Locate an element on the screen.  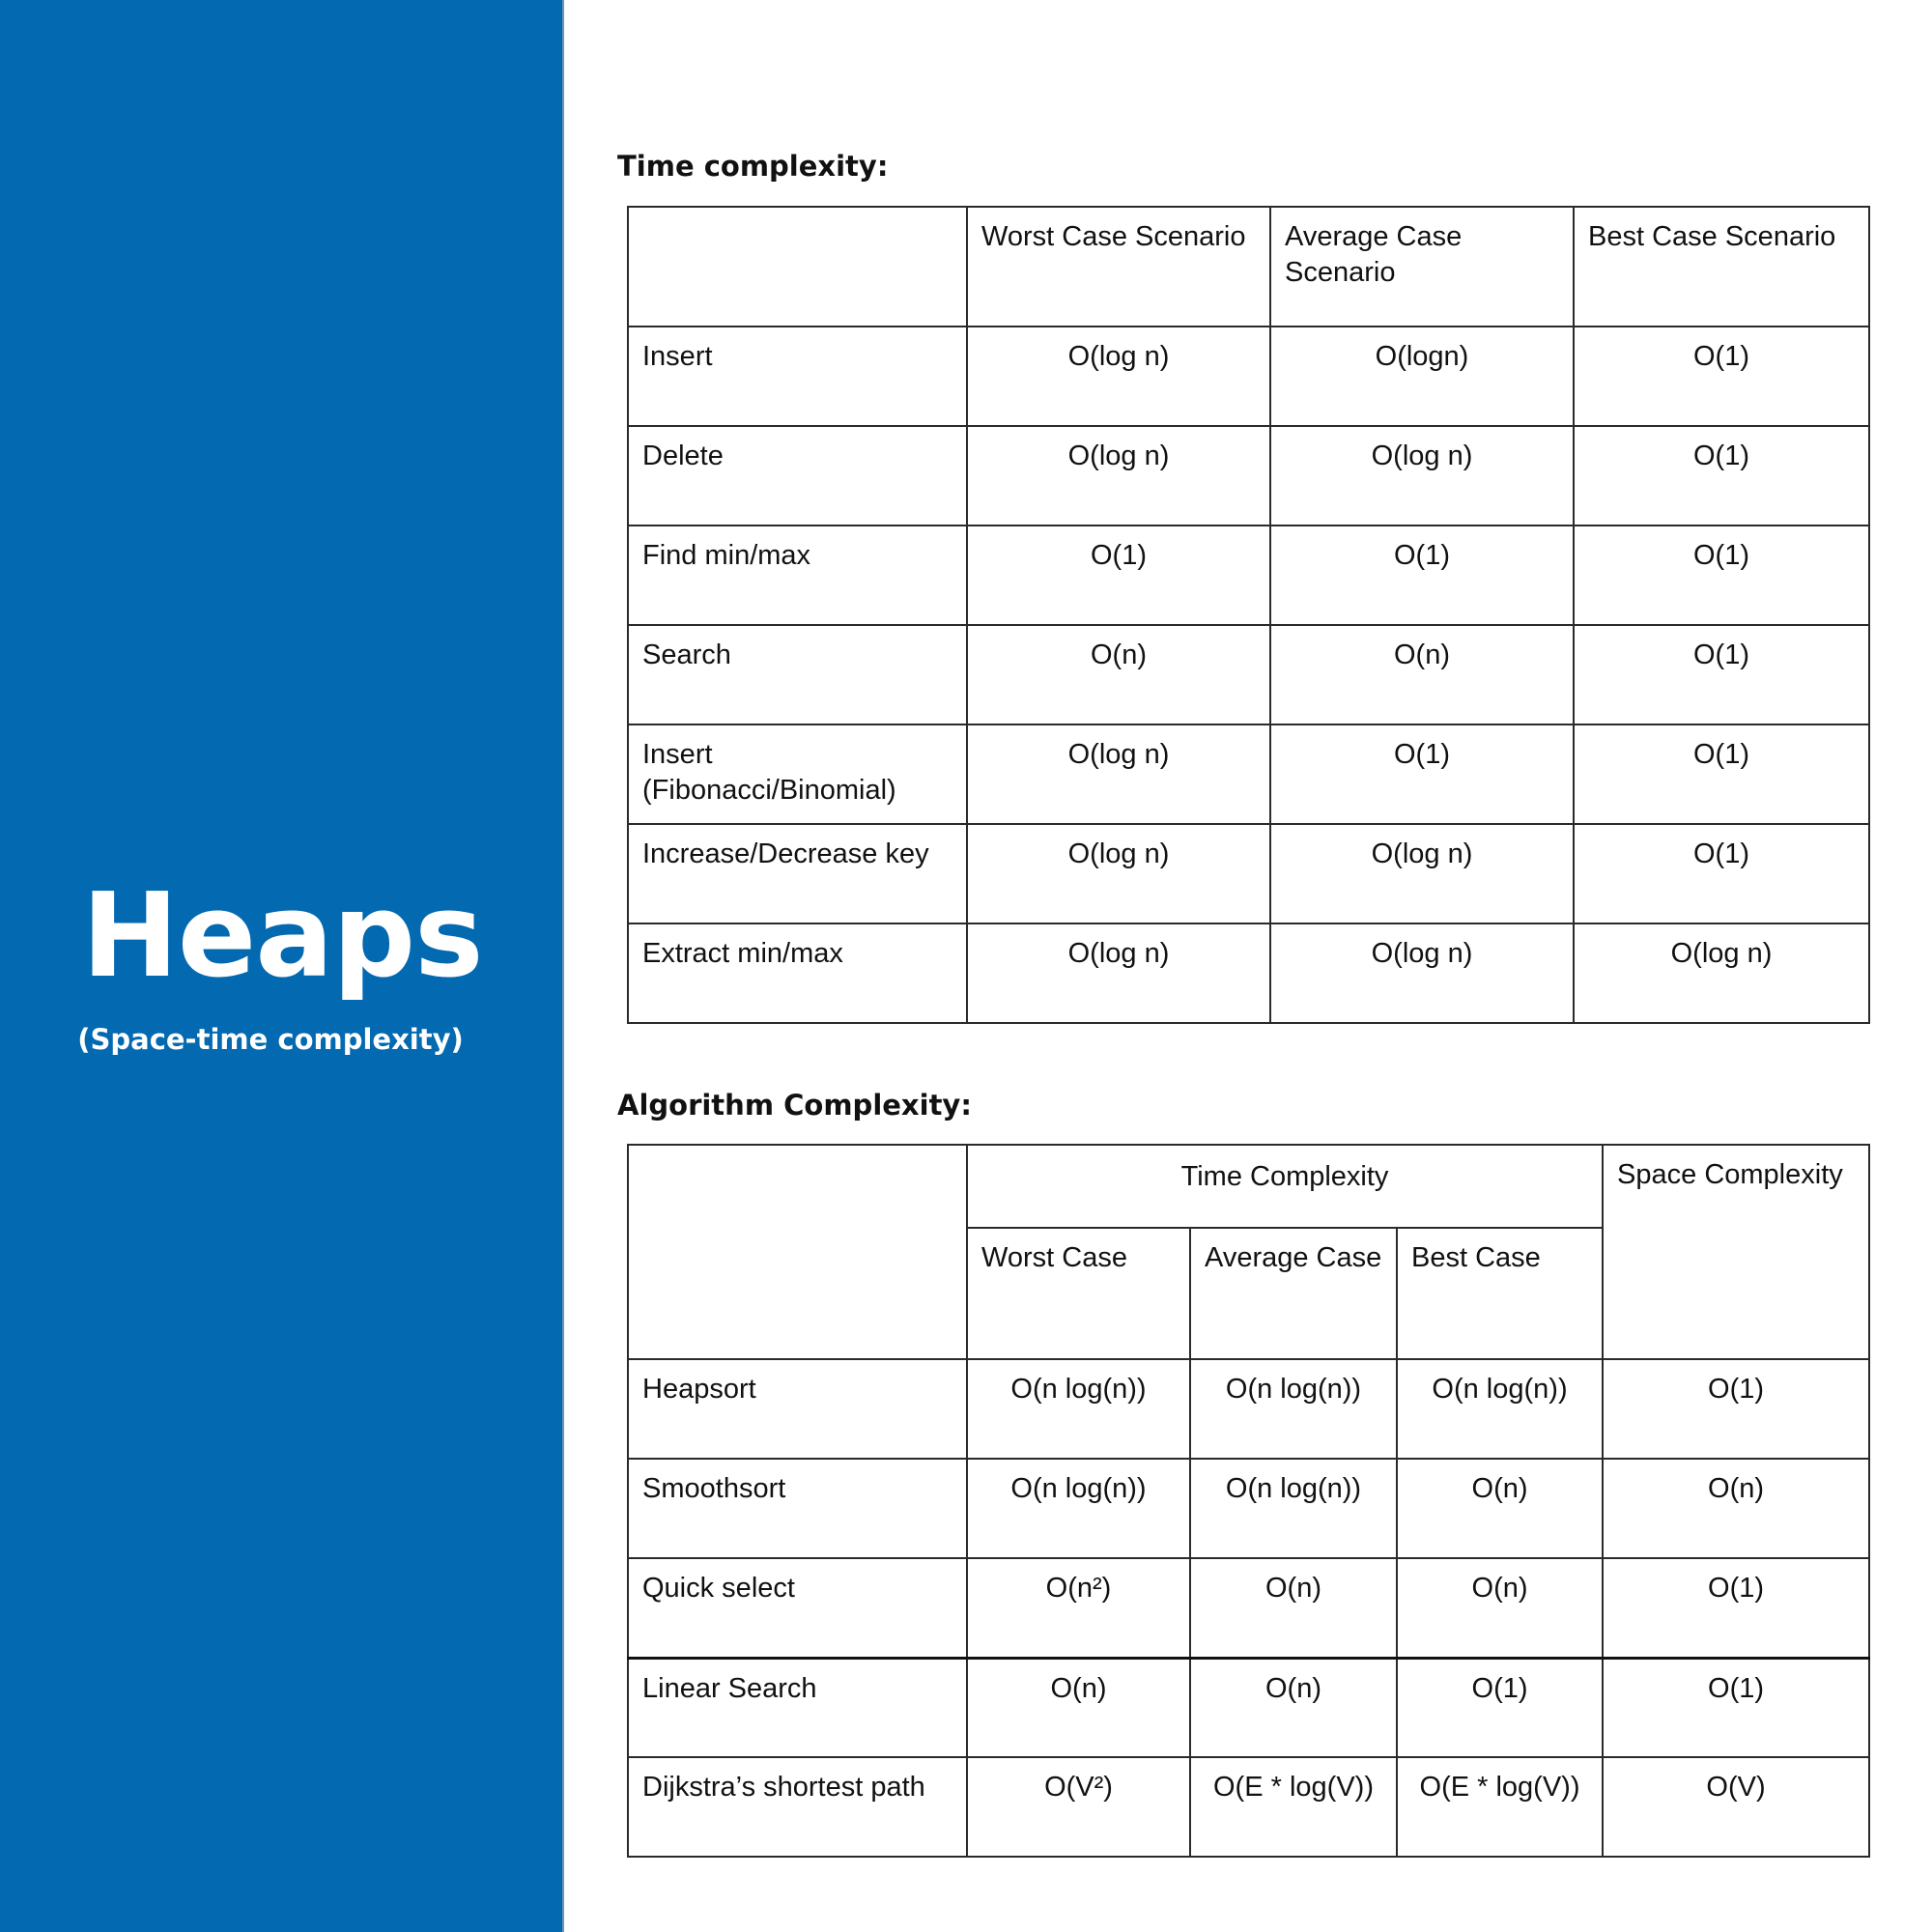
time-complexity-heading: Time complexity: is located at coordinates (753, 166).